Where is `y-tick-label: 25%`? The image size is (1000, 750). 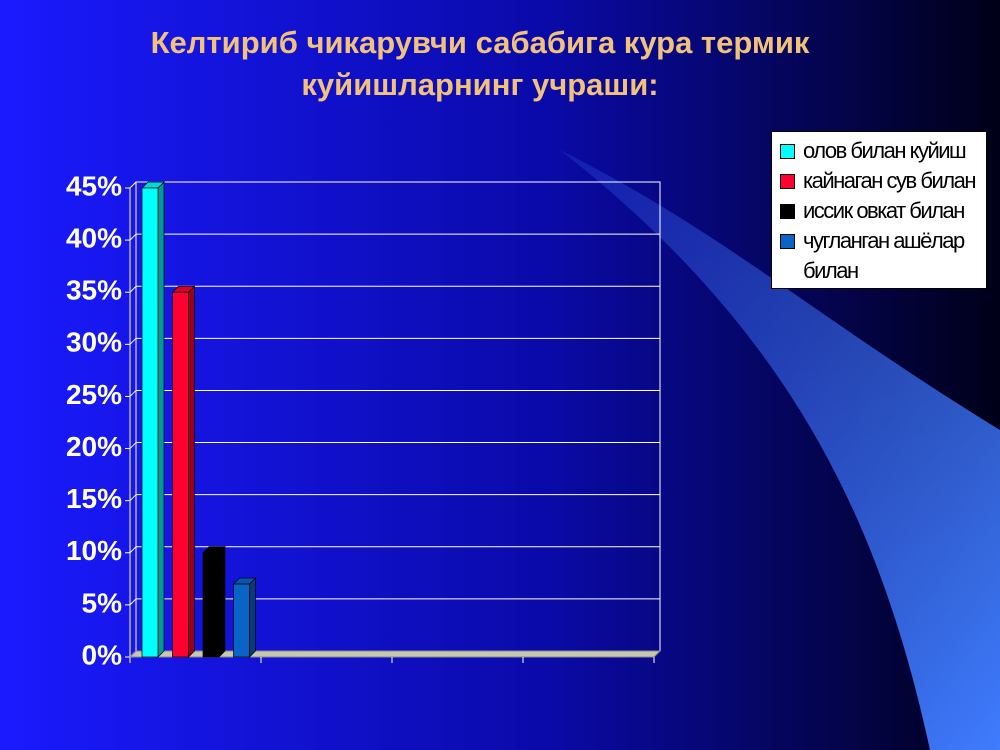 y-tick-label: 25% is located at coordinates (94, 394).